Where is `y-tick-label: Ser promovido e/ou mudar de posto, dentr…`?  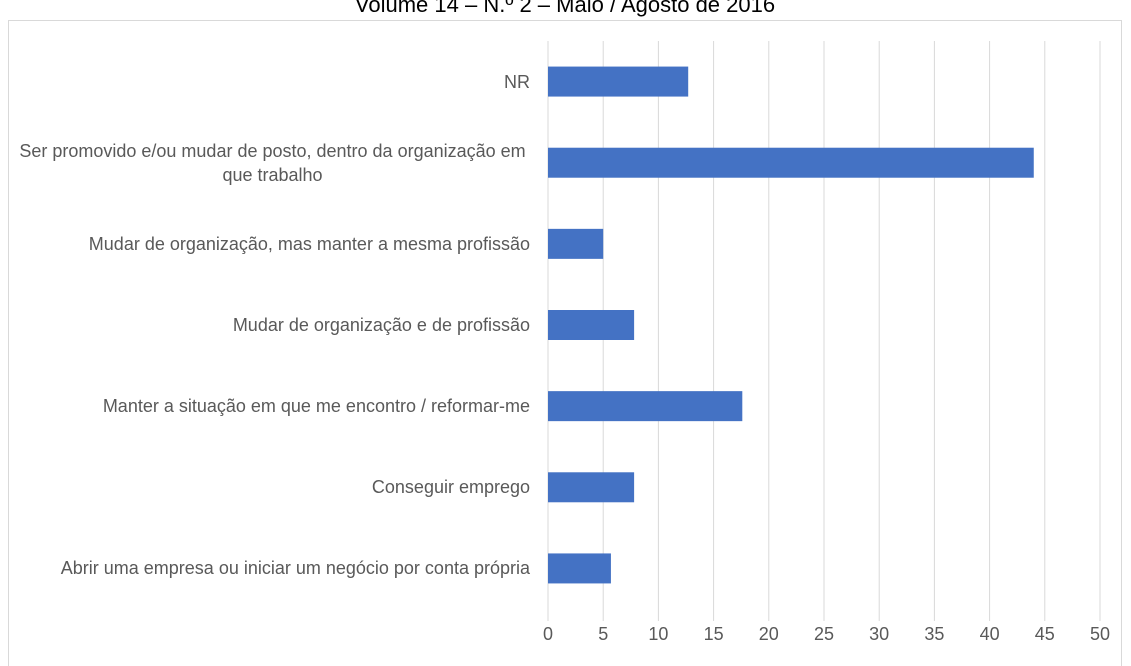
y-tick-label: Ser promovido e/ou mudar de posto, dentr… is located at coordinates (272, 162).